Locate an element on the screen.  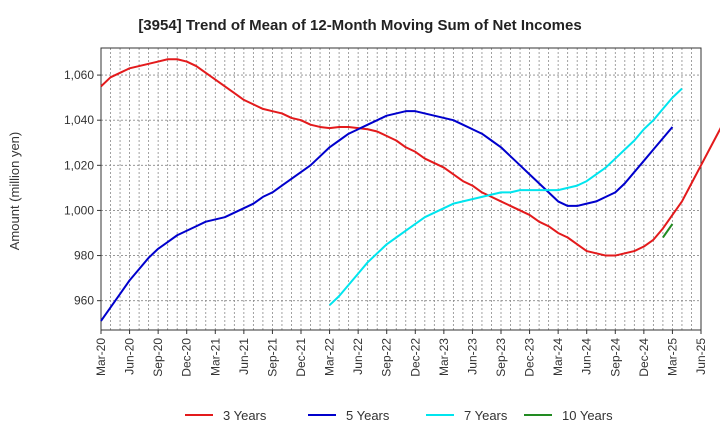
y-tick-label: 1,020 is located at coordinates (79, 165).